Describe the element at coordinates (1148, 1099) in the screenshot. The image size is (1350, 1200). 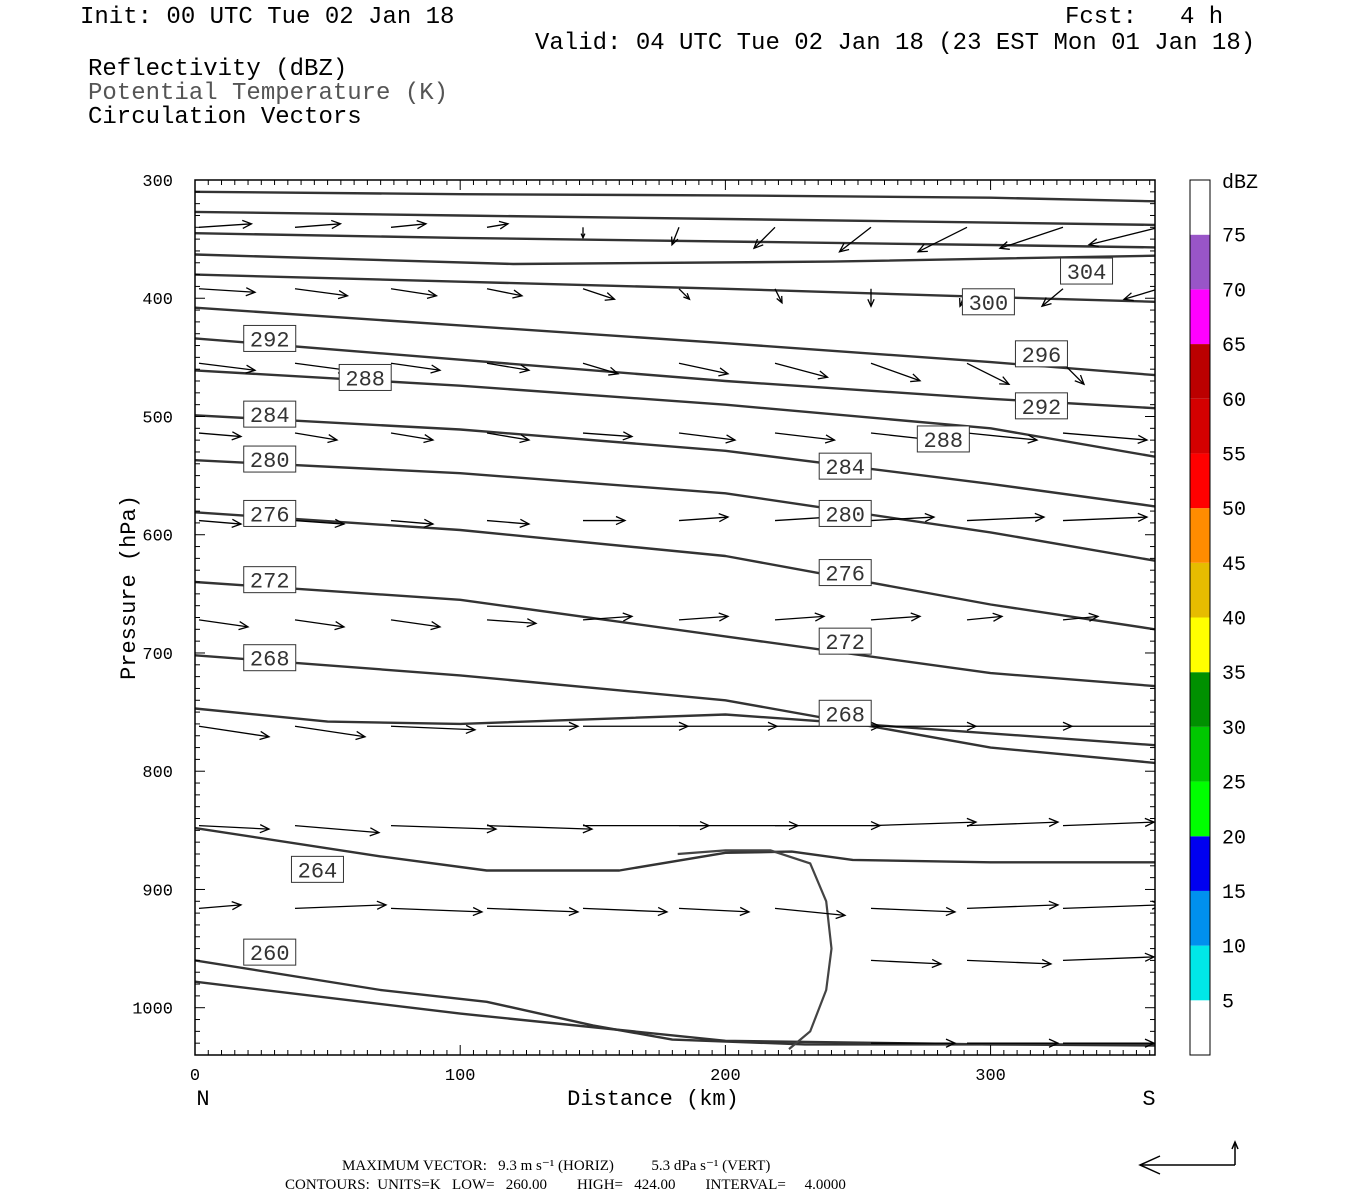
I see `south-label: S` at that location.